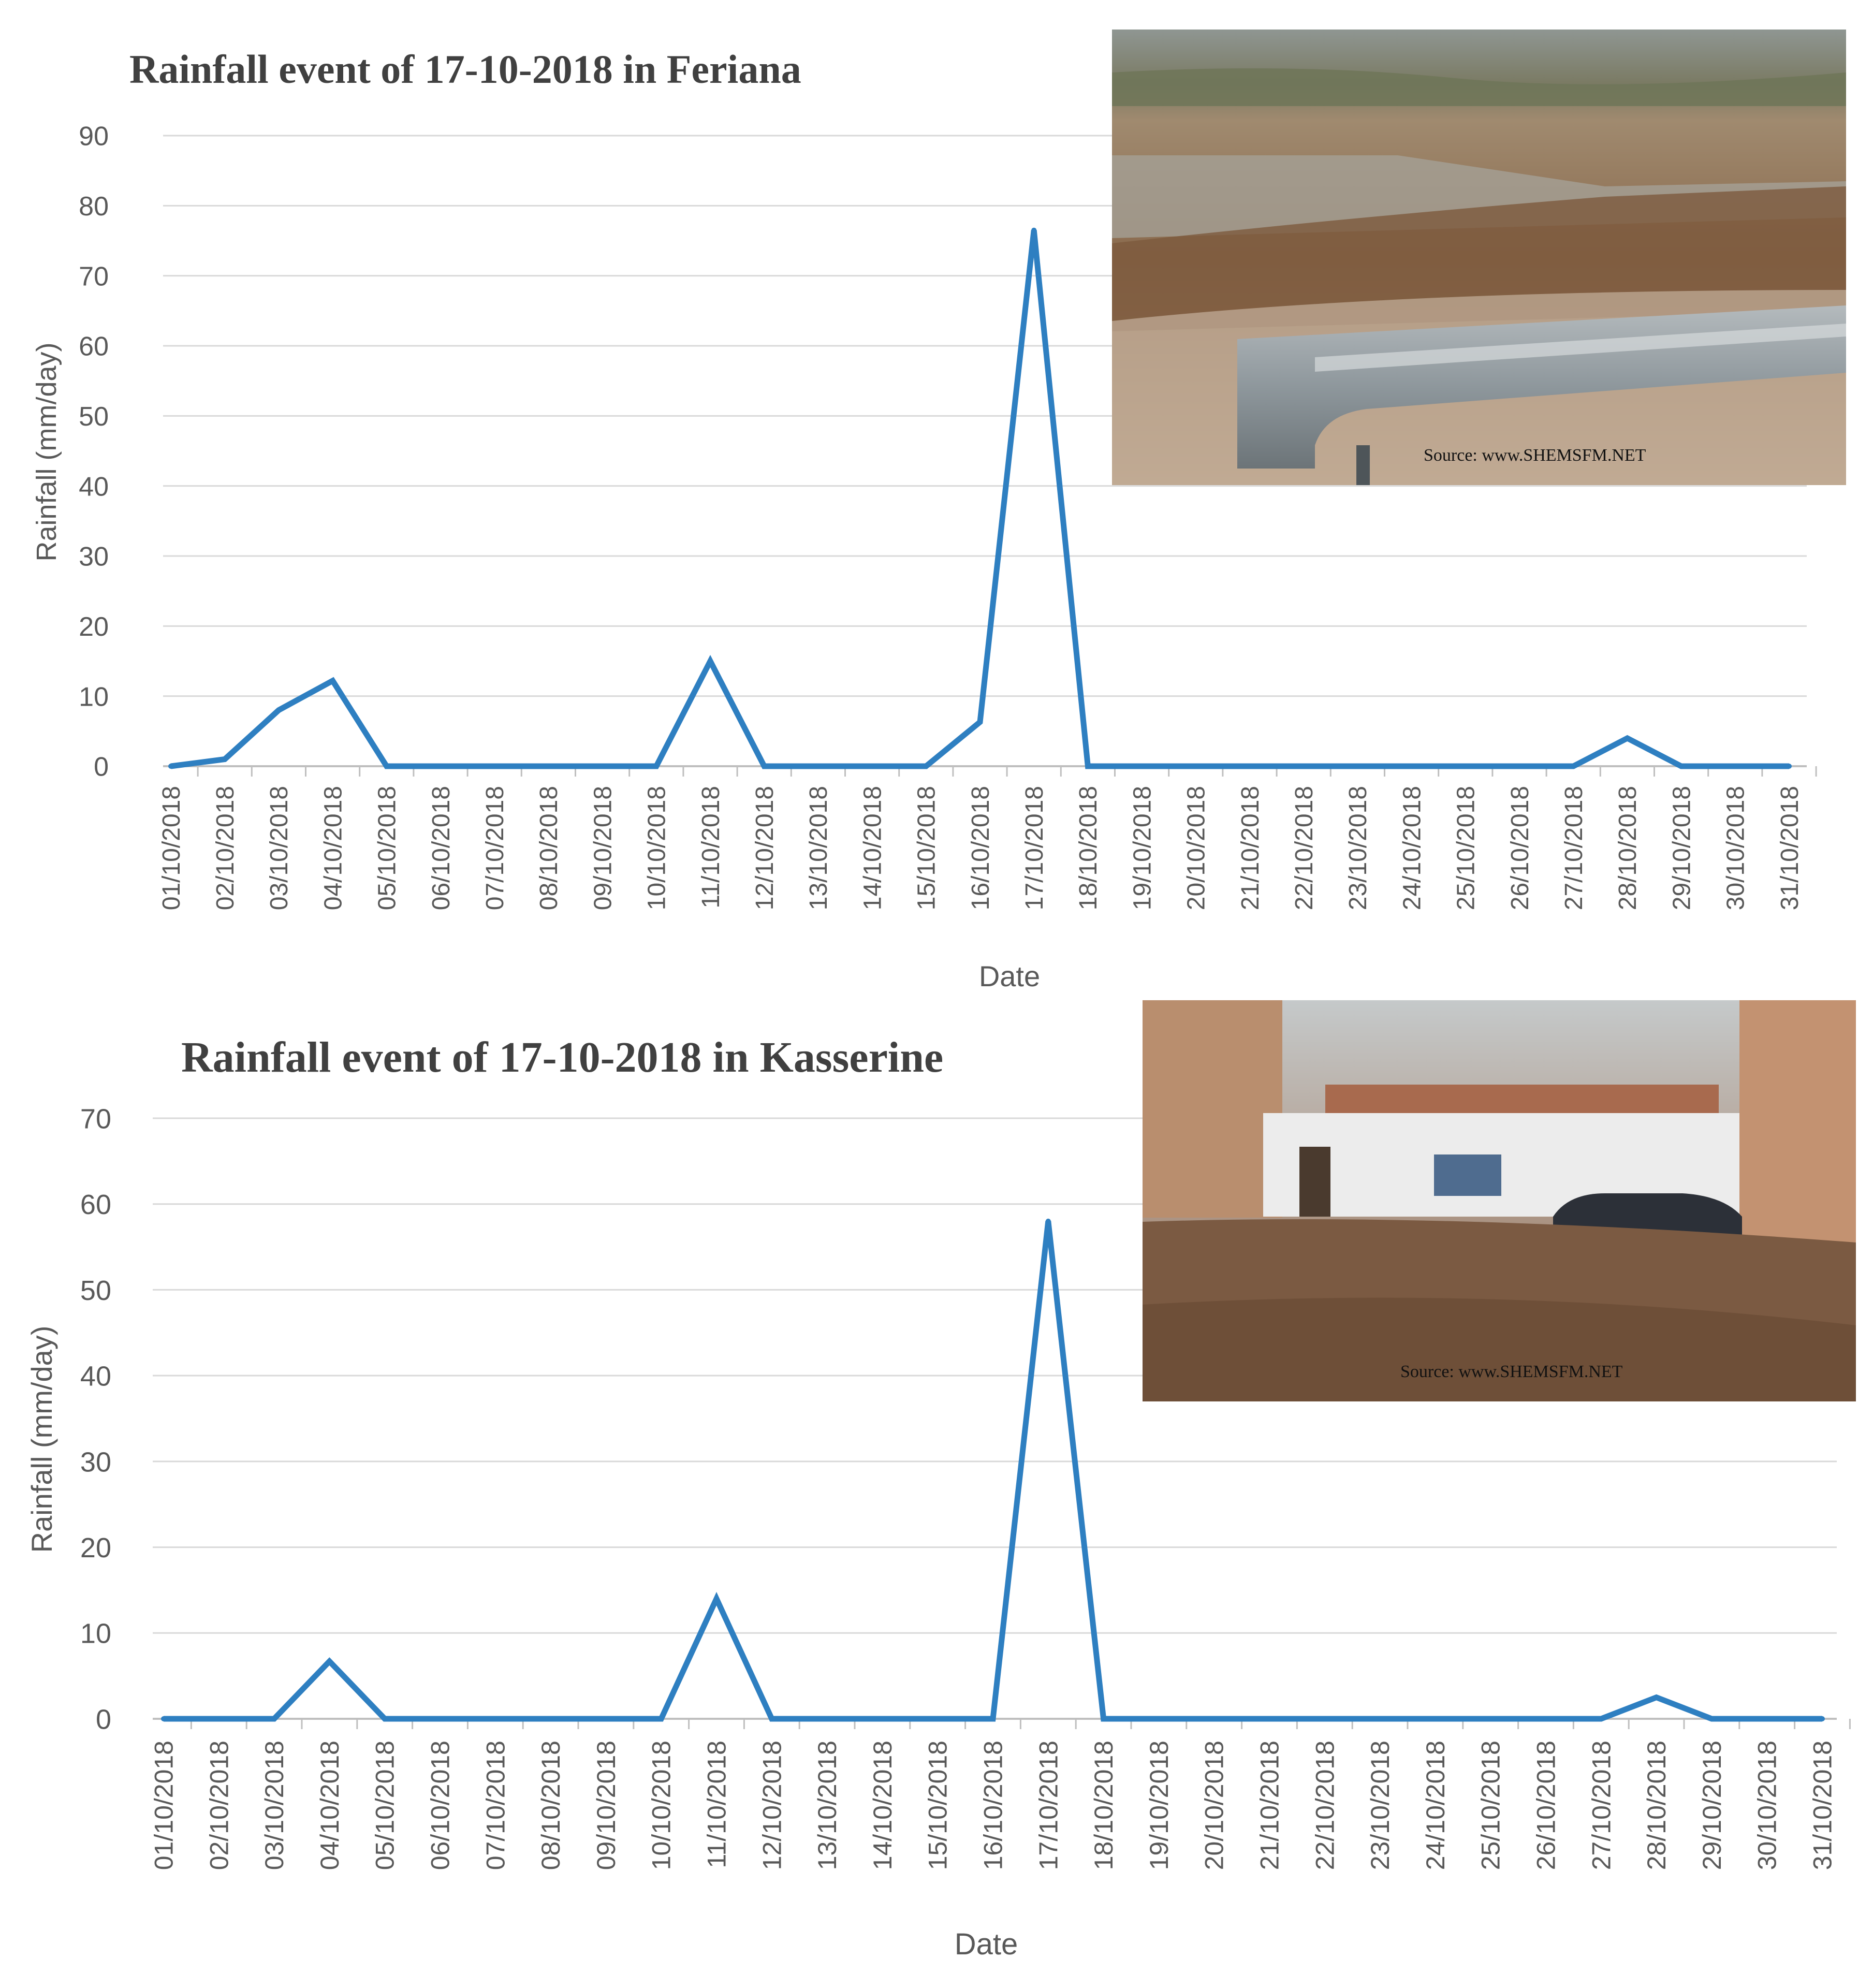 The image size is (1873, 1988). Describe the element at coordinates (819, 848) in the screenshot. I see `x-tick-label: 13/10/2018` at that location.